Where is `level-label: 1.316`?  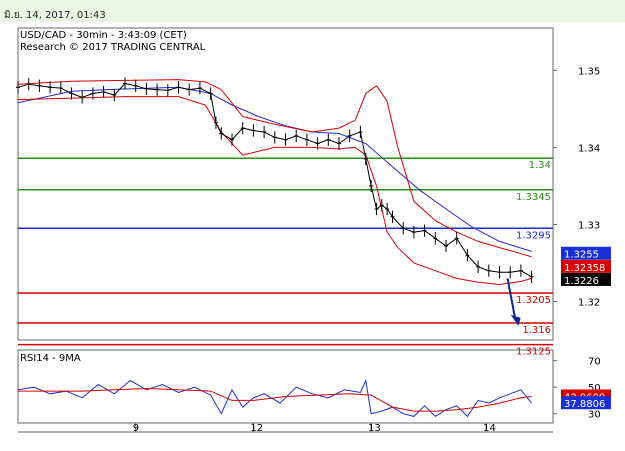
level-label: 1.316 is located at coordinates (536, 330).